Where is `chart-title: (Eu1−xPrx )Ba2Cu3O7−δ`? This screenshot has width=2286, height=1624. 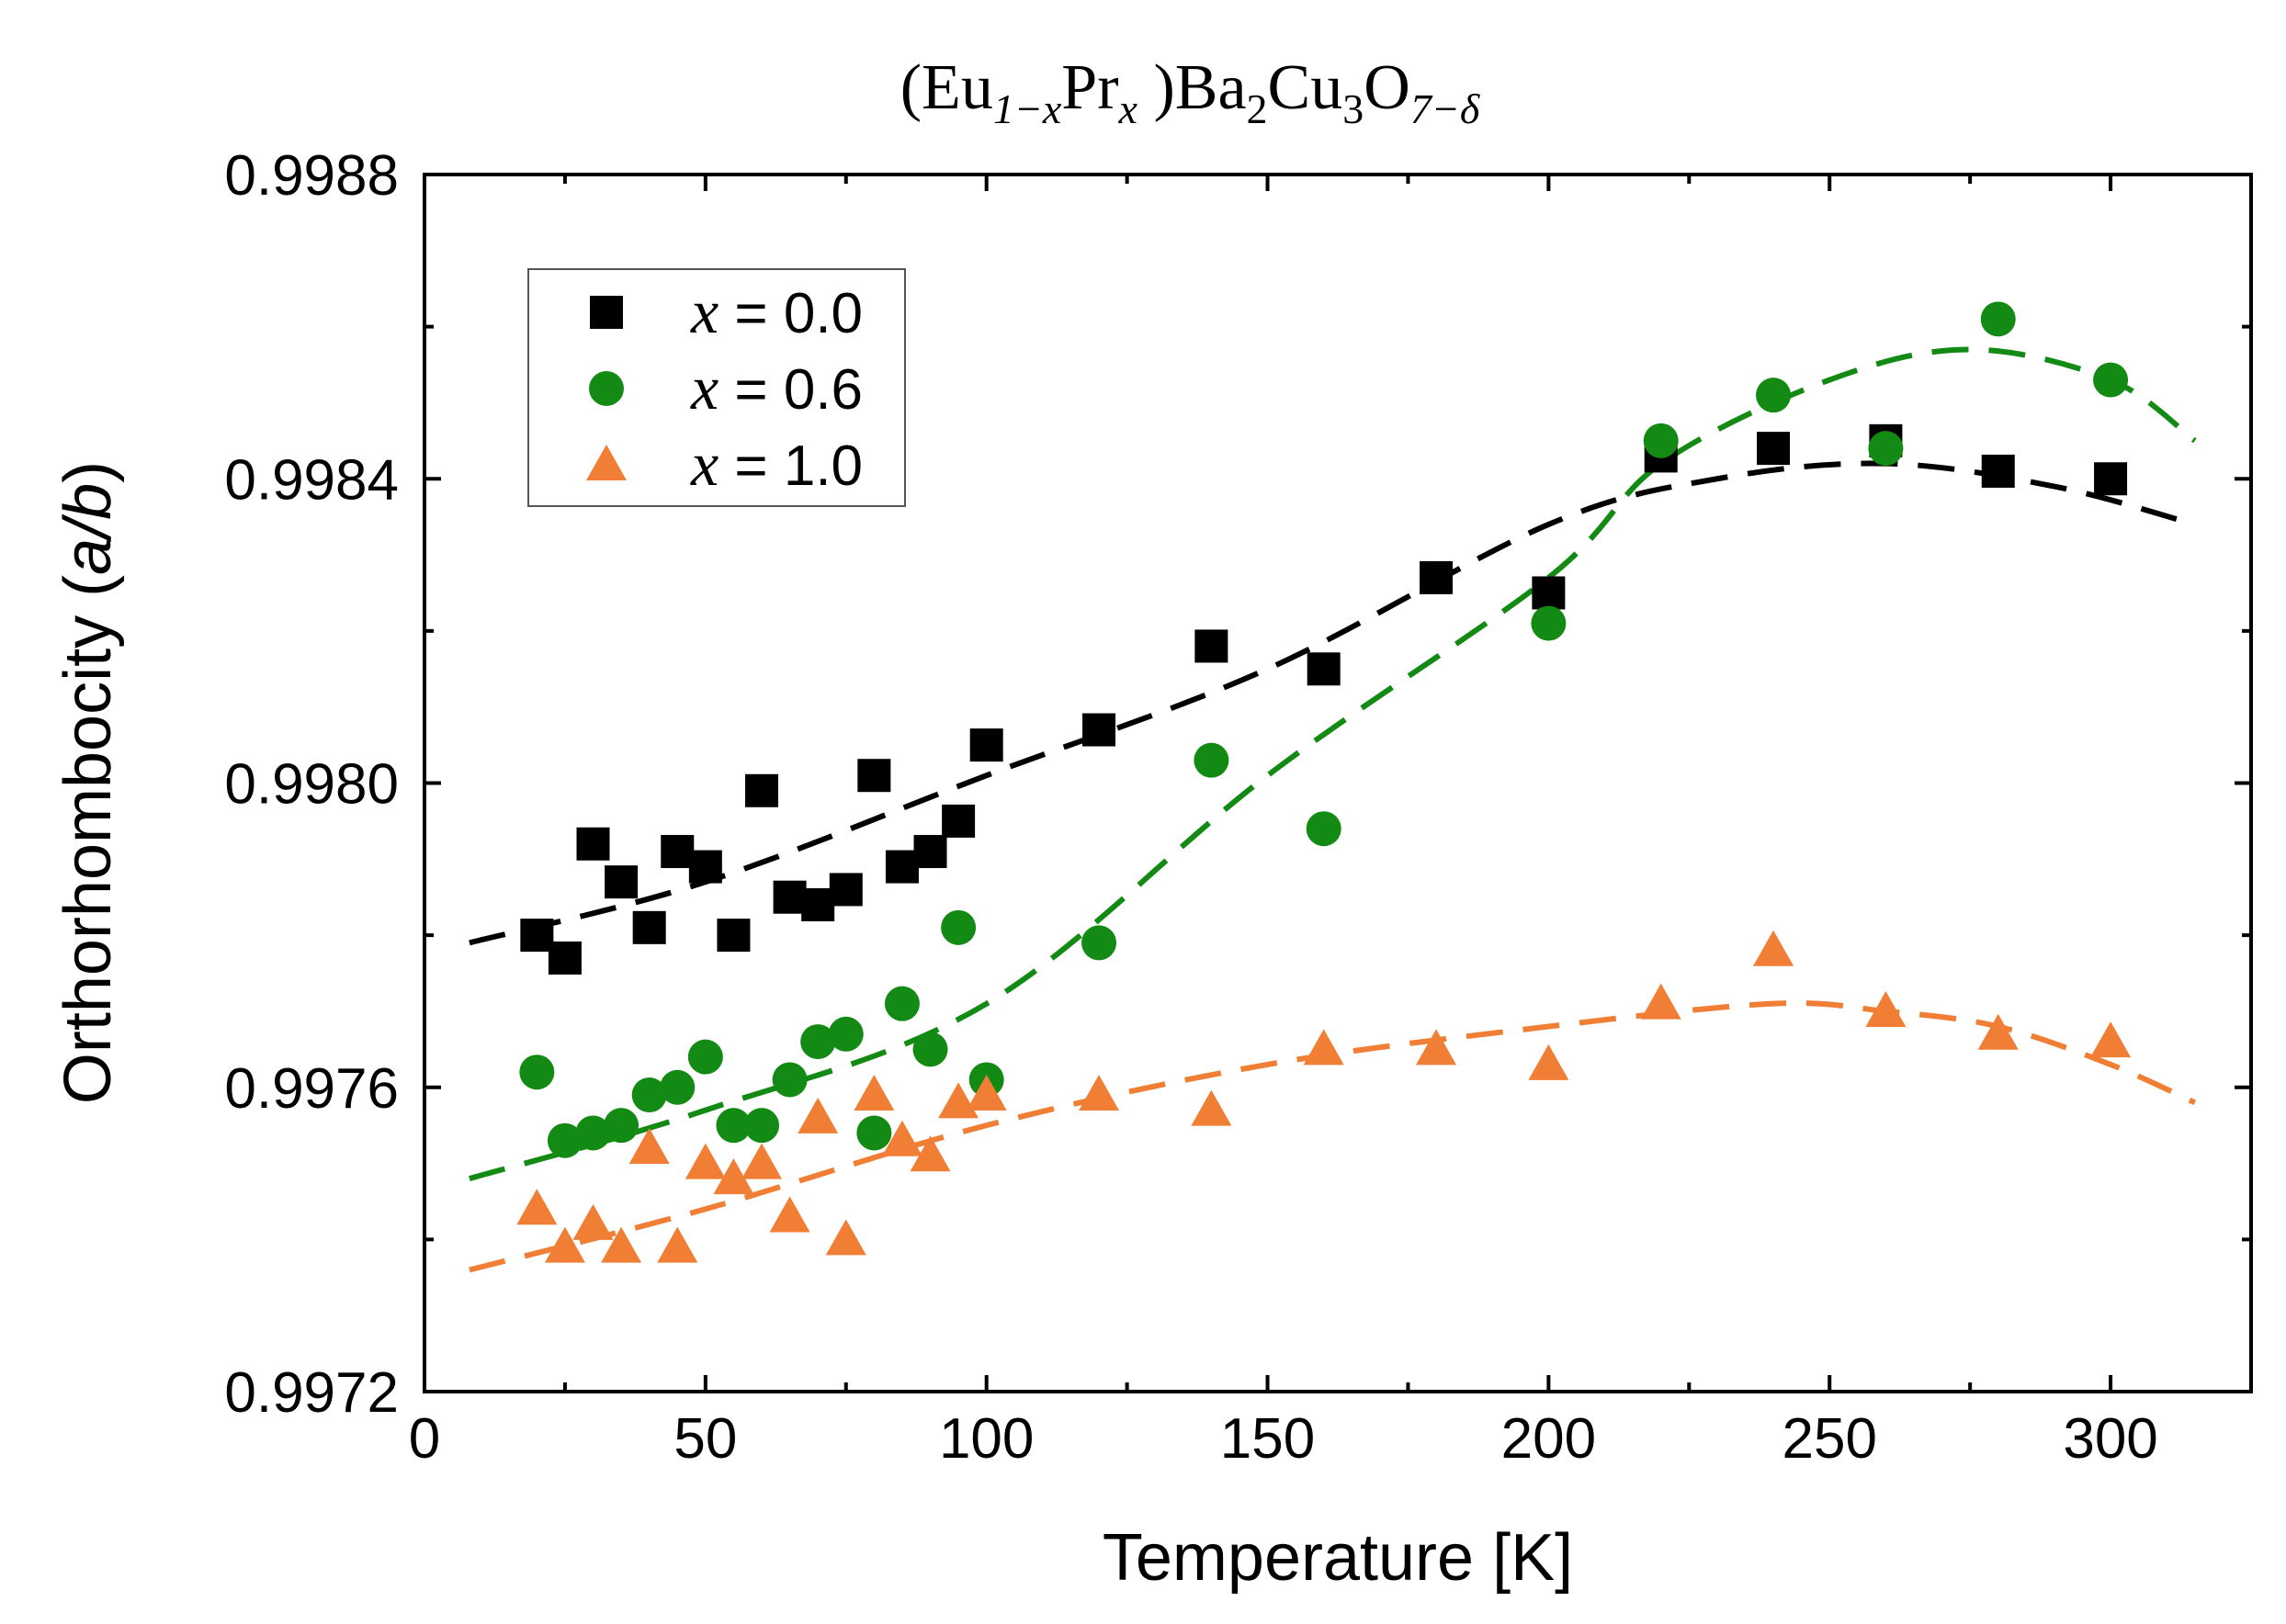 chart-title: (Eu1−xPrx )Ba2Cu3O7−δ is located at coordinates (1190, 92).